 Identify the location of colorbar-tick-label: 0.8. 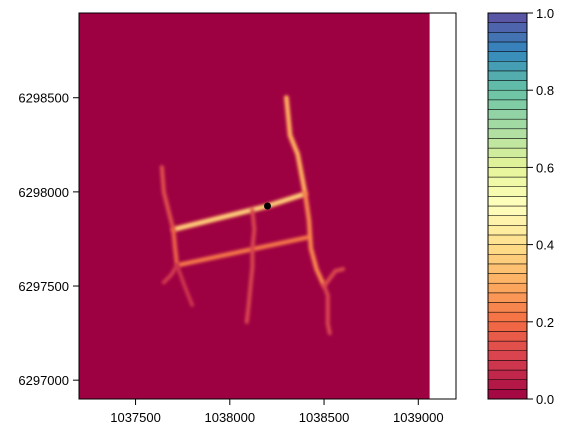
(545, 90).